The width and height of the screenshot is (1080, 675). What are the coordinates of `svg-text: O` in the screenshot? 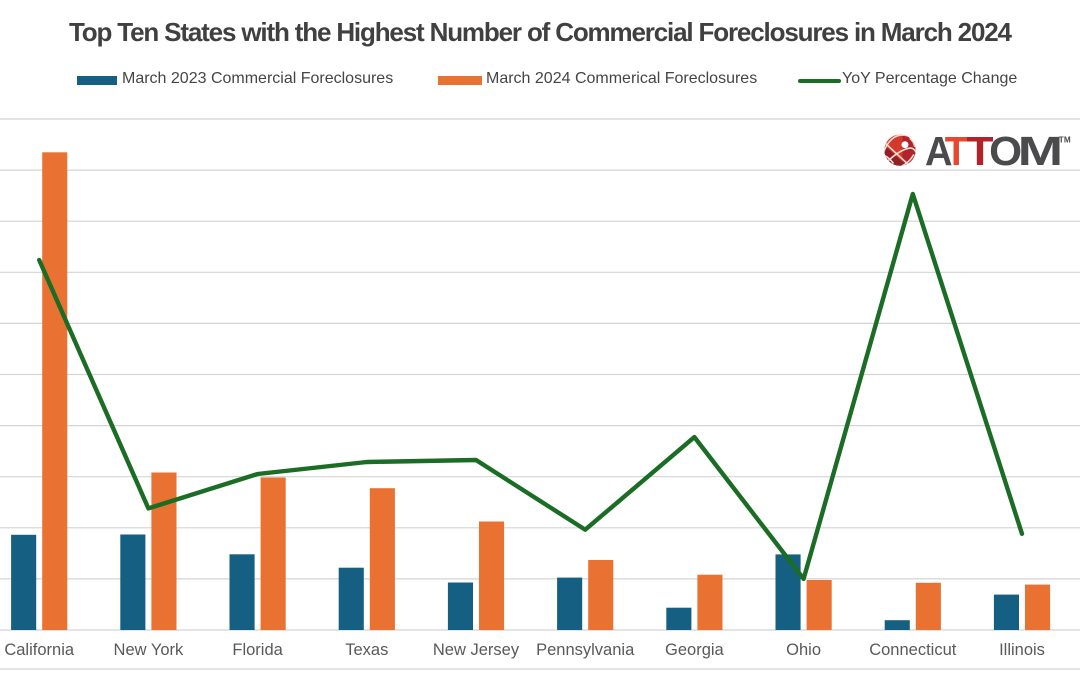 It's located at (1005, 151).